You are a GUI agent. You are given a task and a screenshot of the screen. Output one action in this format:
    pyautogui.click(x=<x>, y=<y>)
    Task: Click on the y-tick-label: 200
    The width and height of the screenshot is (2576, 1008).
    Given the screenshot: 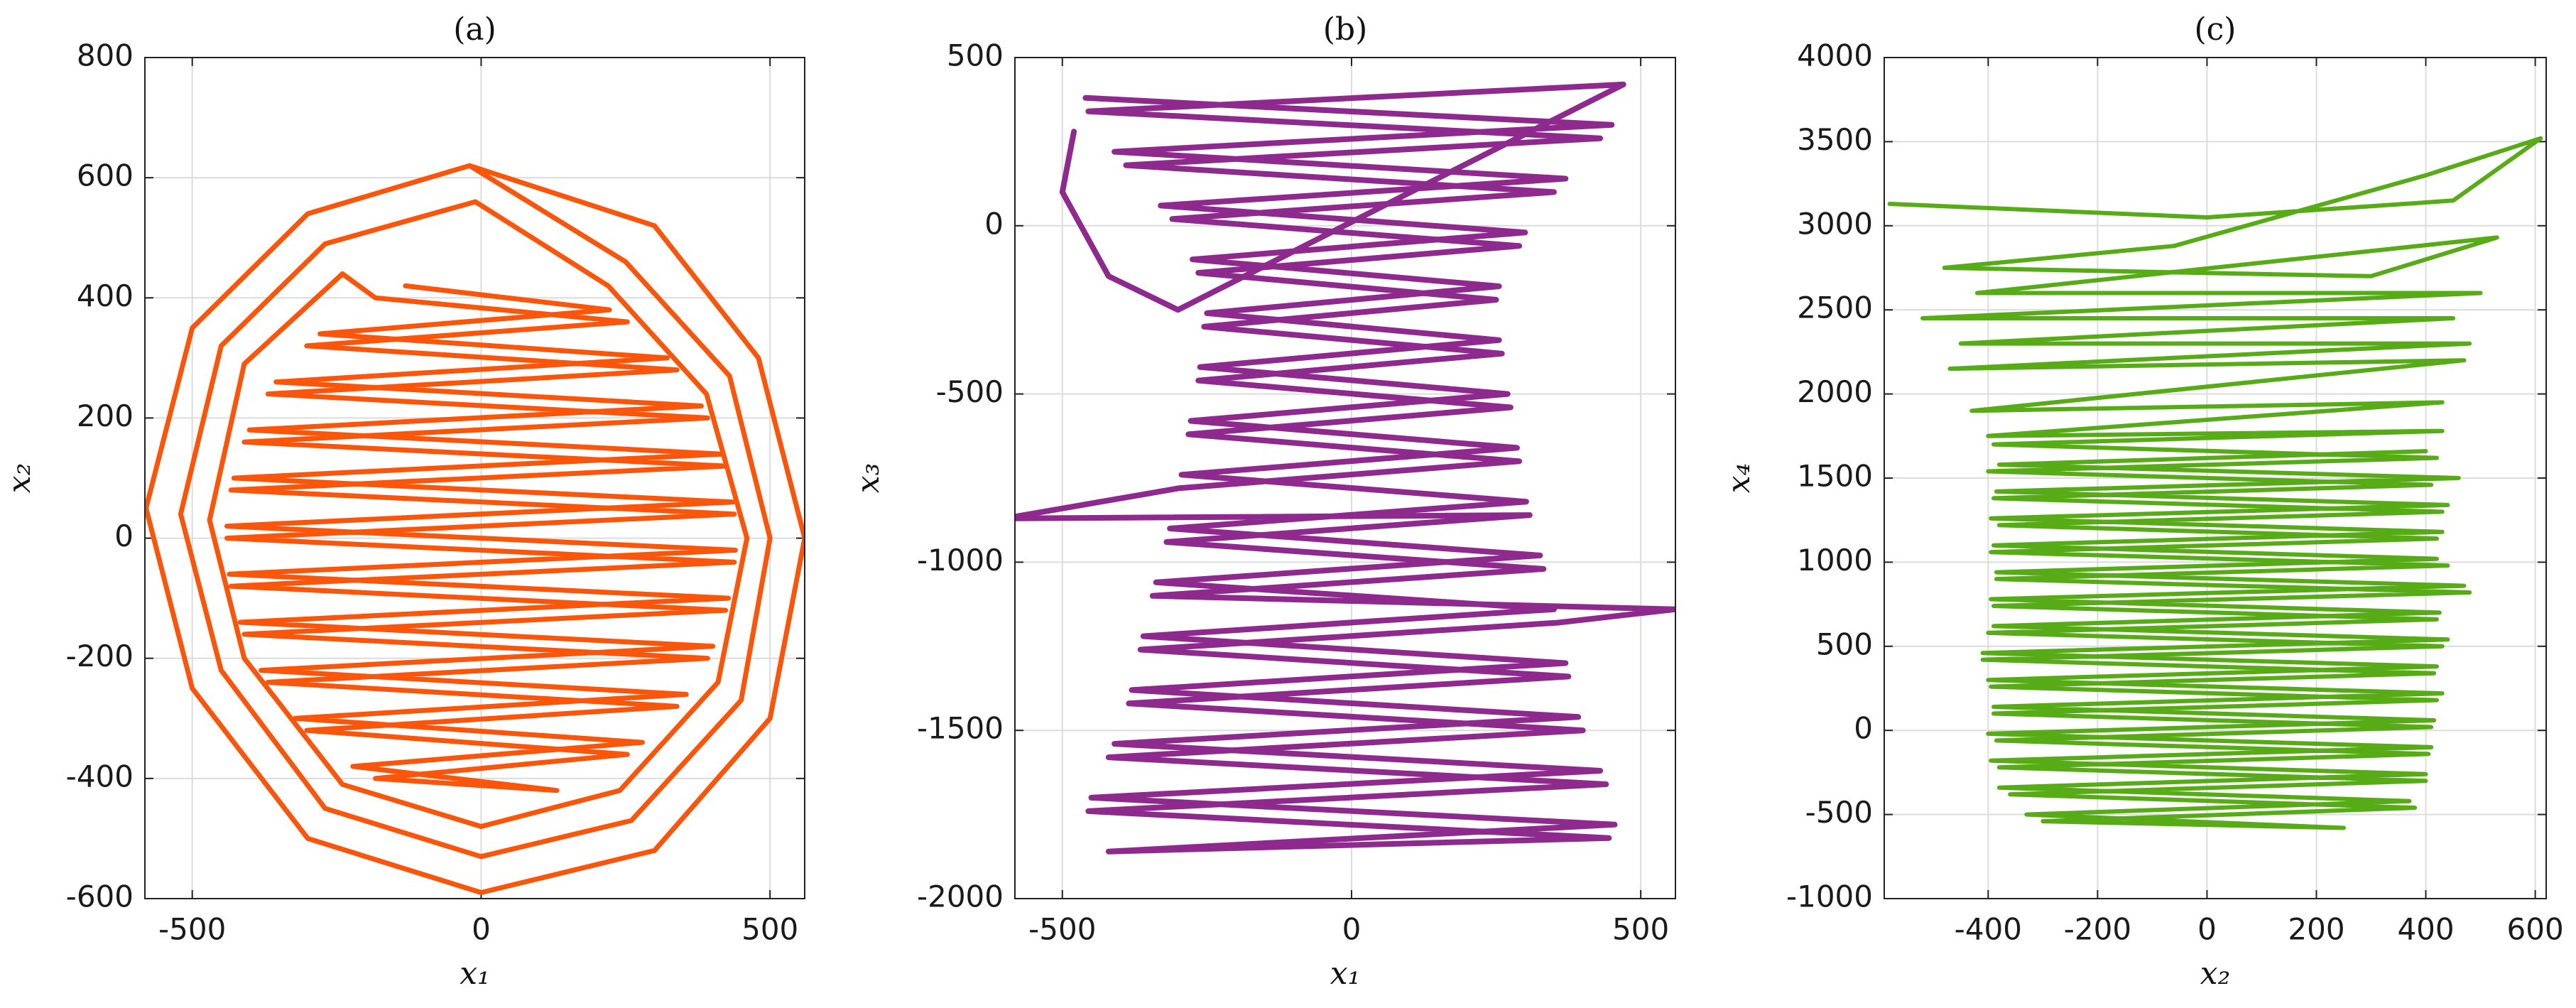 What is the action you would take?
    pyautogui.click(x=106, y=416)
    